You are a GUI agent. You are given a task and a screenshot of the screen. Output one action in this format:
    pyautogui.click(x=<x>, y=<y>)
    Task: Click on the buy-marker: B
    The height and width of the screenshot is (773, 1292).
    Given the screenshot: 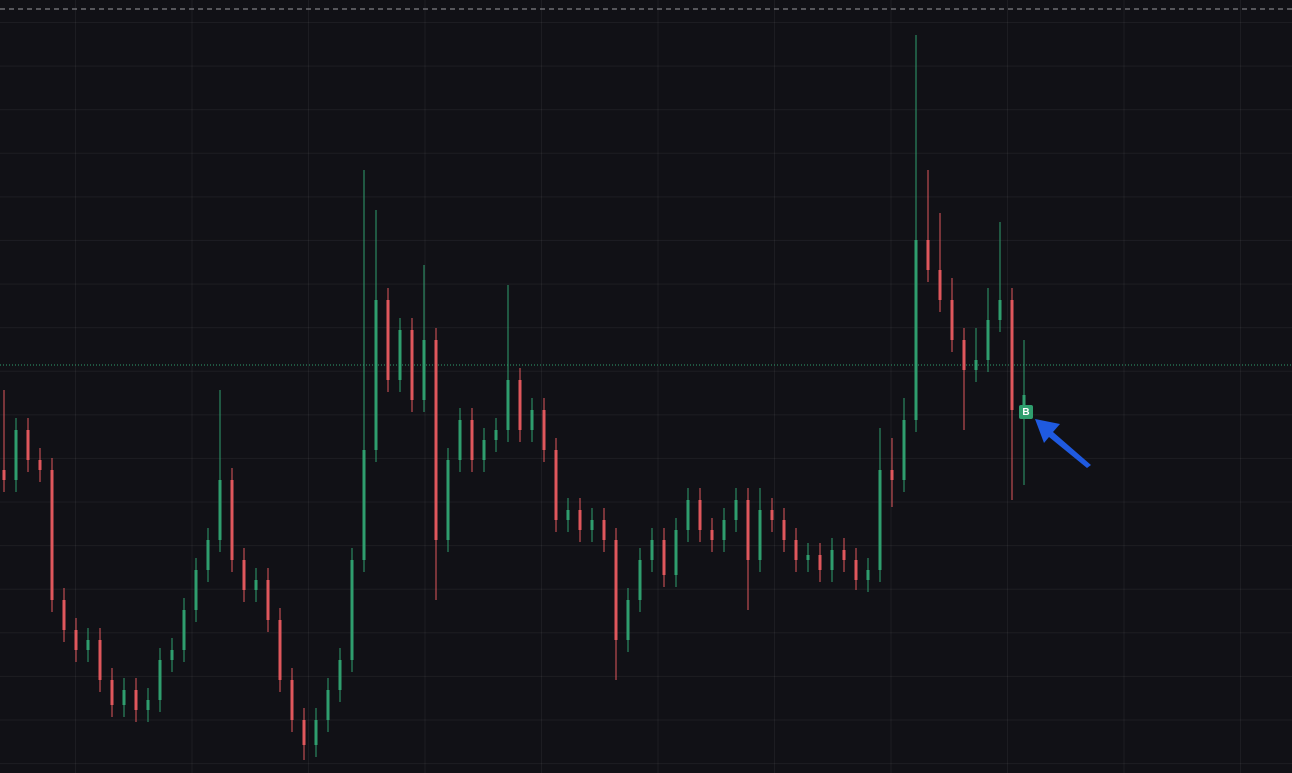 What is the action you would take?
    pyautogui.click(x=1025, y=412)
    